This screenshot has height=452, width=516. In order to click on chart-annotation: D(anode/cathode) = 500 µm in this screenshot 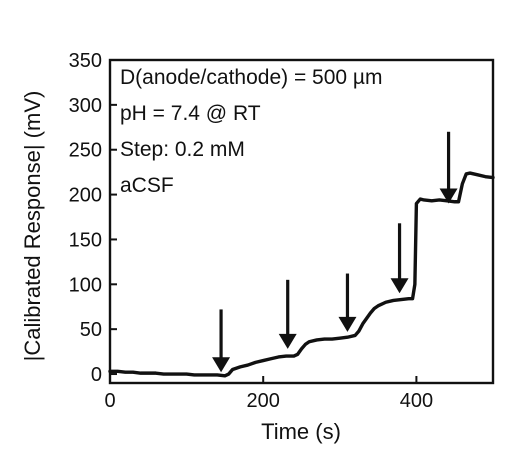, I will do `click(251, 77)`.